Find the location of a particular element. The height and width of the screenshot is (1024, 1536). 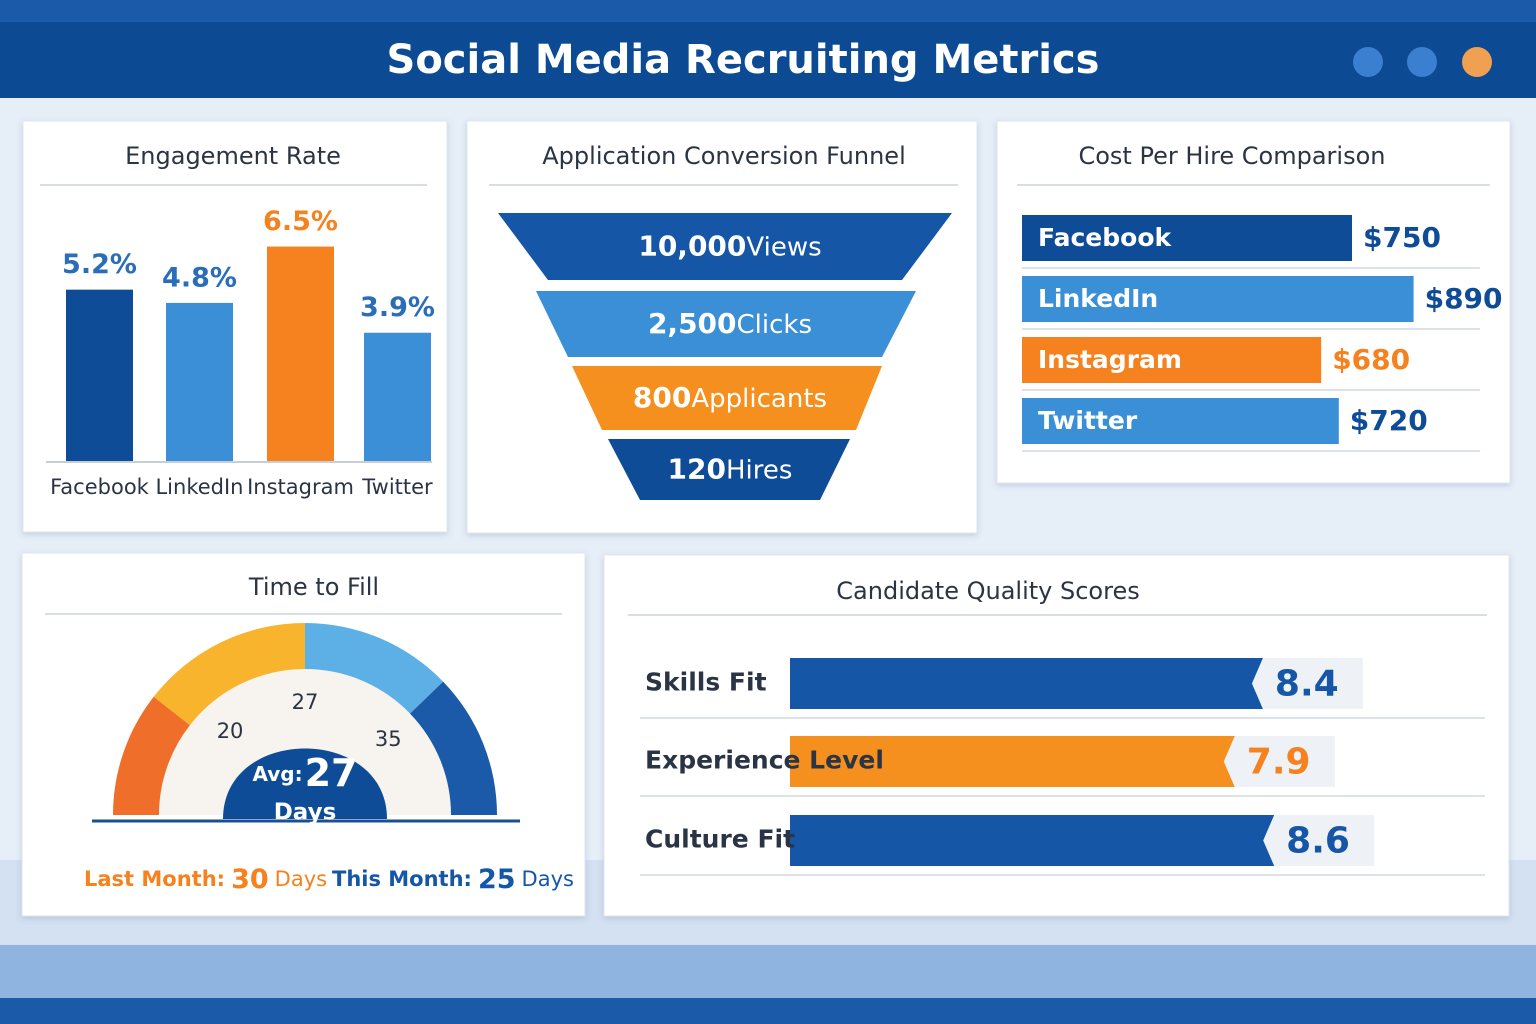

stage-label: 800Applicants is located at coordinates (730, 397).